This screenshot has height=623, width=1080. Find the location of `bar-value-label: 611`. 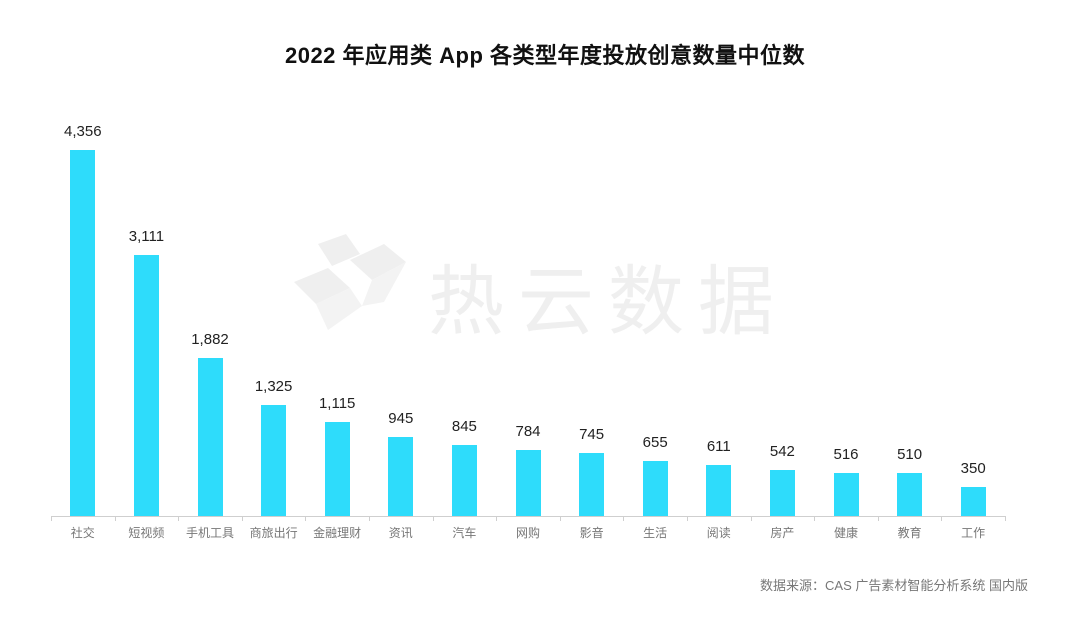

bar-value-label: 611 is located at coordinates (718, 446).